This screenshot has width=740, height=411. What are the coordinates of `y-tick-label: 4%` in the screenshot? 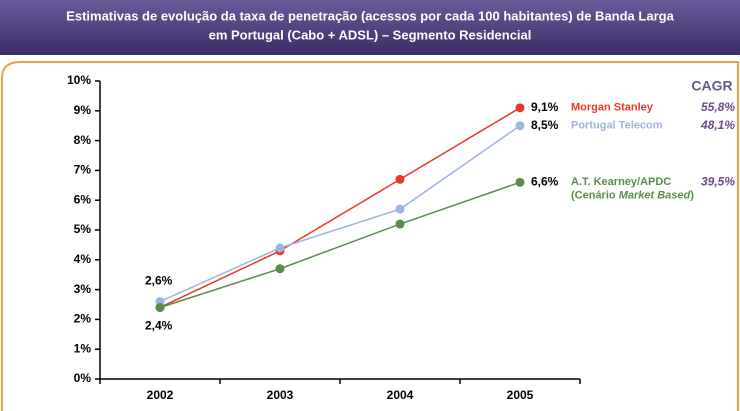 It's located at (83, 259).